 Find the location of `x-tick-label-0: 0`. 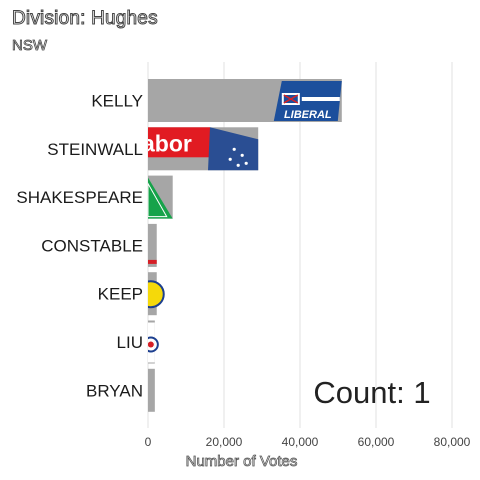

x-tick-label-0: 0 is located at coordinates (148, 442).